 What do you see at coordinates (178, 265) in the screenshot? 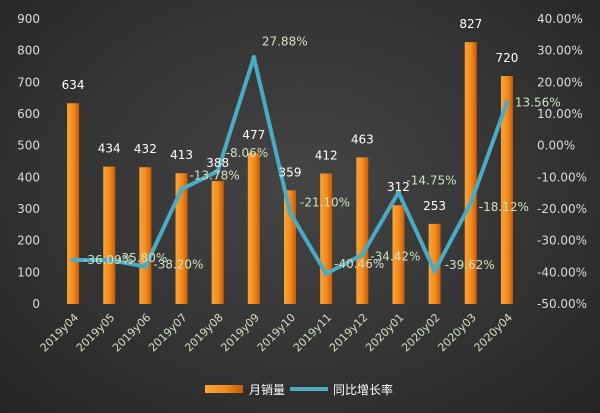
I see `line-value-label: -38.20%` at bounding box center [178, 265].